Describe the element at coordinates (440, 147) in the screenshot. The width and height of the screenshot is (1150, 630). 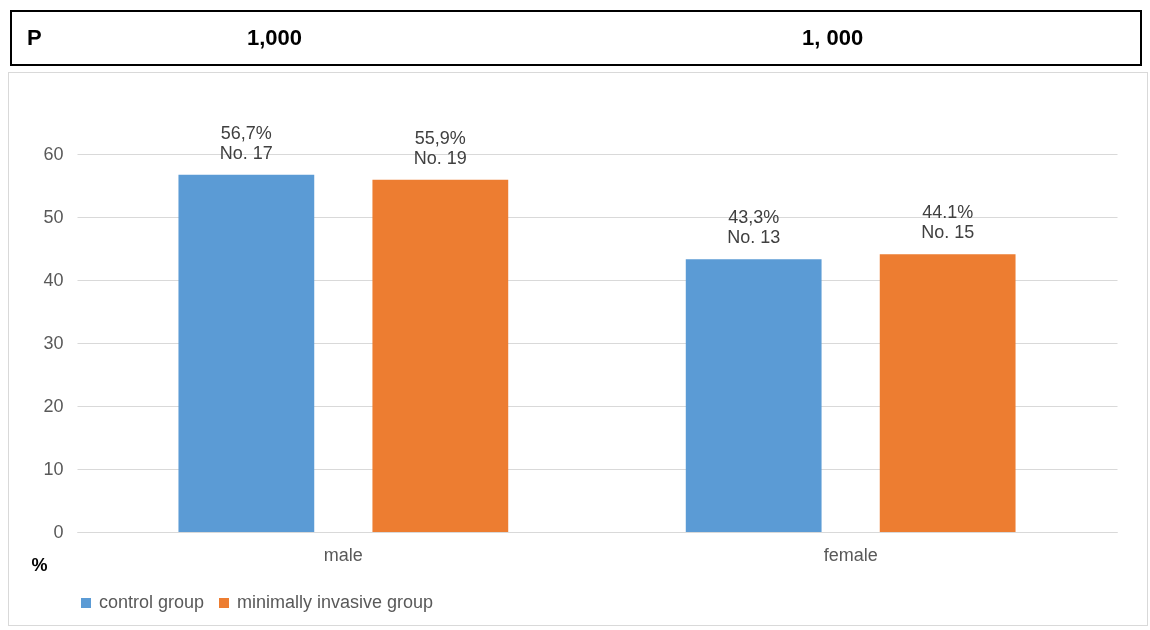
I see `data-label: 55,9% No. 19` at that location.